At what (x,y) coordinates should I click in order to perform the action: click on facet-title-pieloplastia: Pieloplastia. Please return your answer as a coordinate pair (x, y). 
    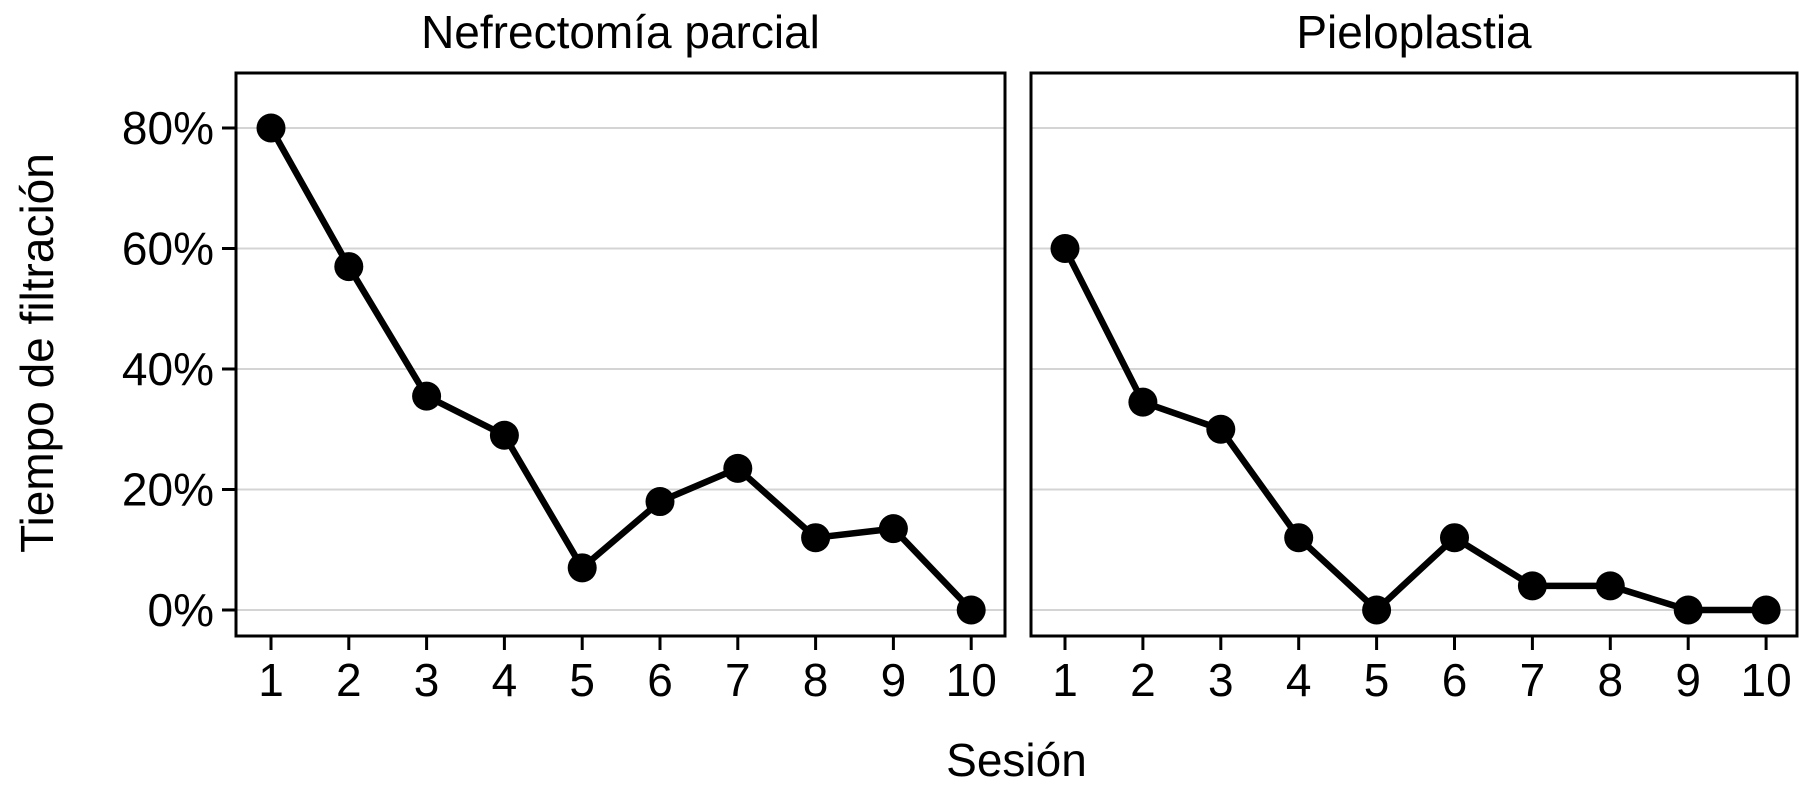
    Looking at the image, I should click on (1414, 32).